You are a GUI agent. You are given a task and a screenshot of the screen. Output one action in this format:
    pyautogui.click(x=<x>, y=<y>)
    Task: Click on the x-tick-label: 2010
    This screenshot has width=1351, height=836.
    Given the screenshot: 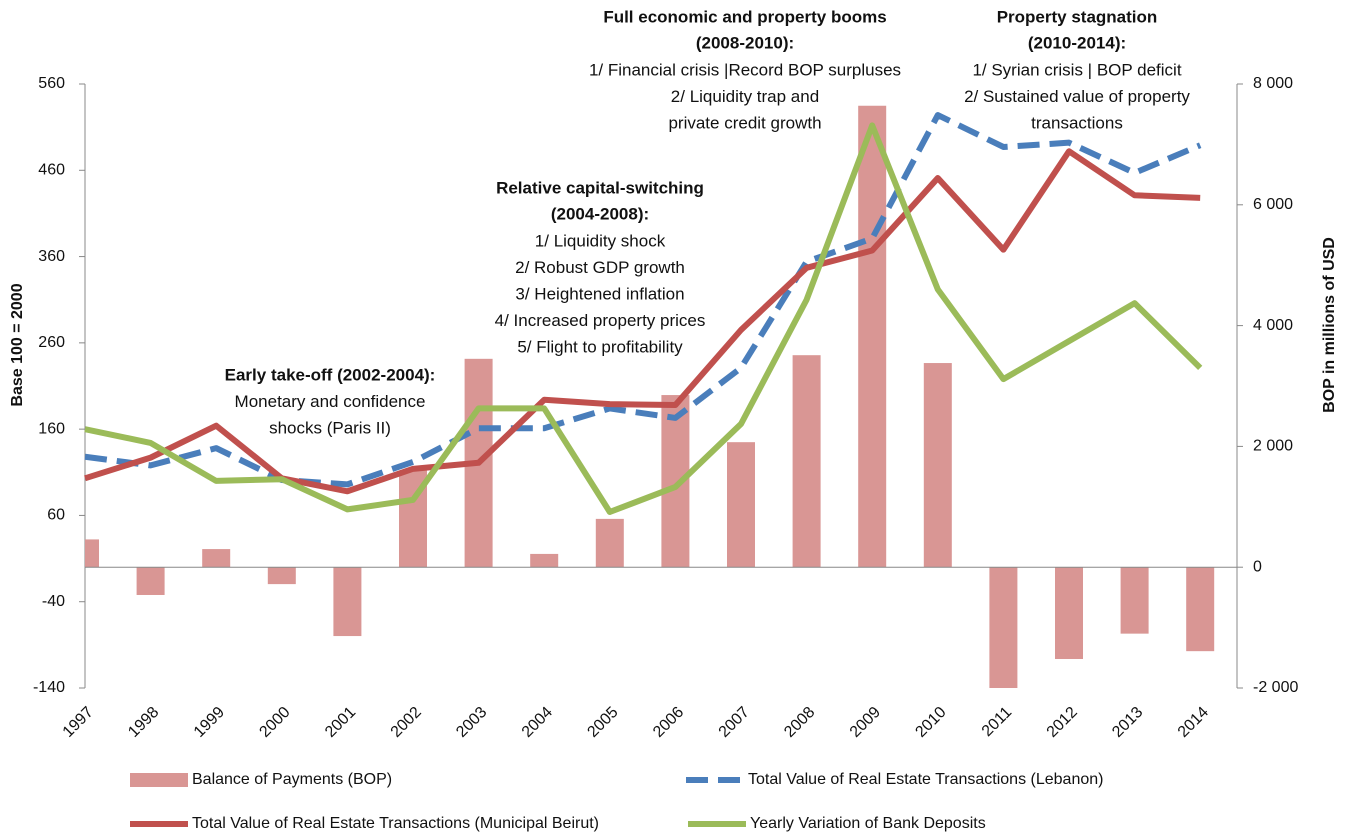 What is the action you would take?
    pyautogui.click(x=930, y=722)
    